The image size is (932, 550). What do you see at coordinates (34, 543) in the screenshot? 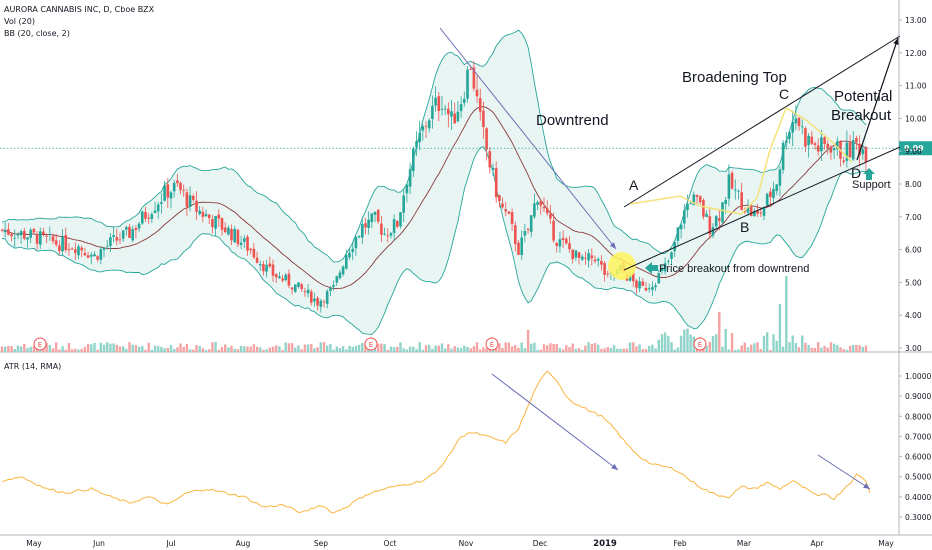
I see `time-tick-label: May` at bounding box center [34, 543].